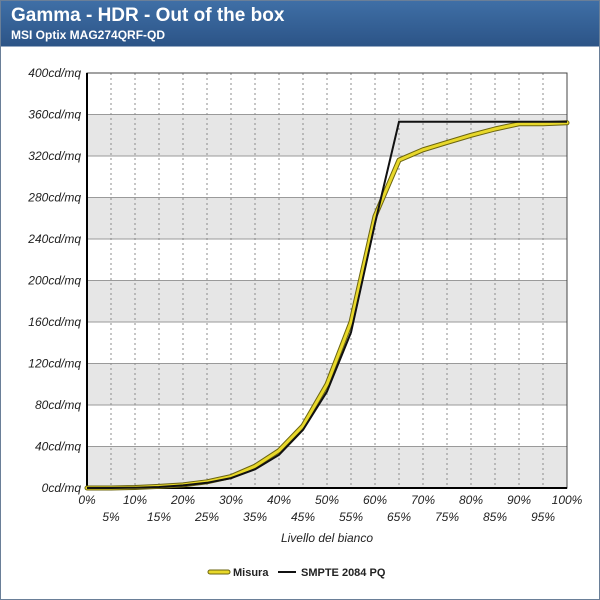 Image resolution: width=600 pixels, height=600 pixels. I want to click on x-tick-label: 80%, so click(471, 500).